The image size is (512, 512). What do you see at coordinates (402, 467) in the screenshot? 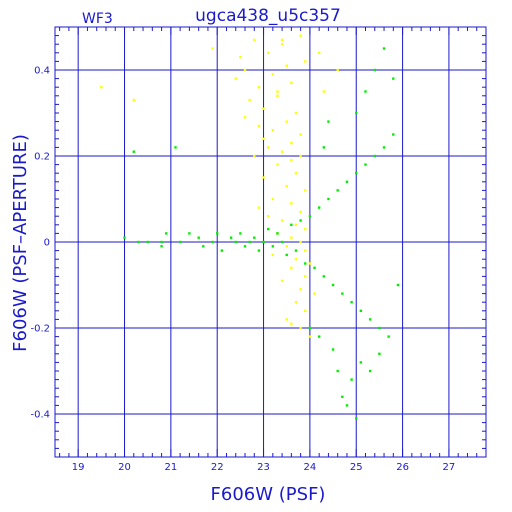
I see `x-tick-label: 26` at bounding box center [402, 467].